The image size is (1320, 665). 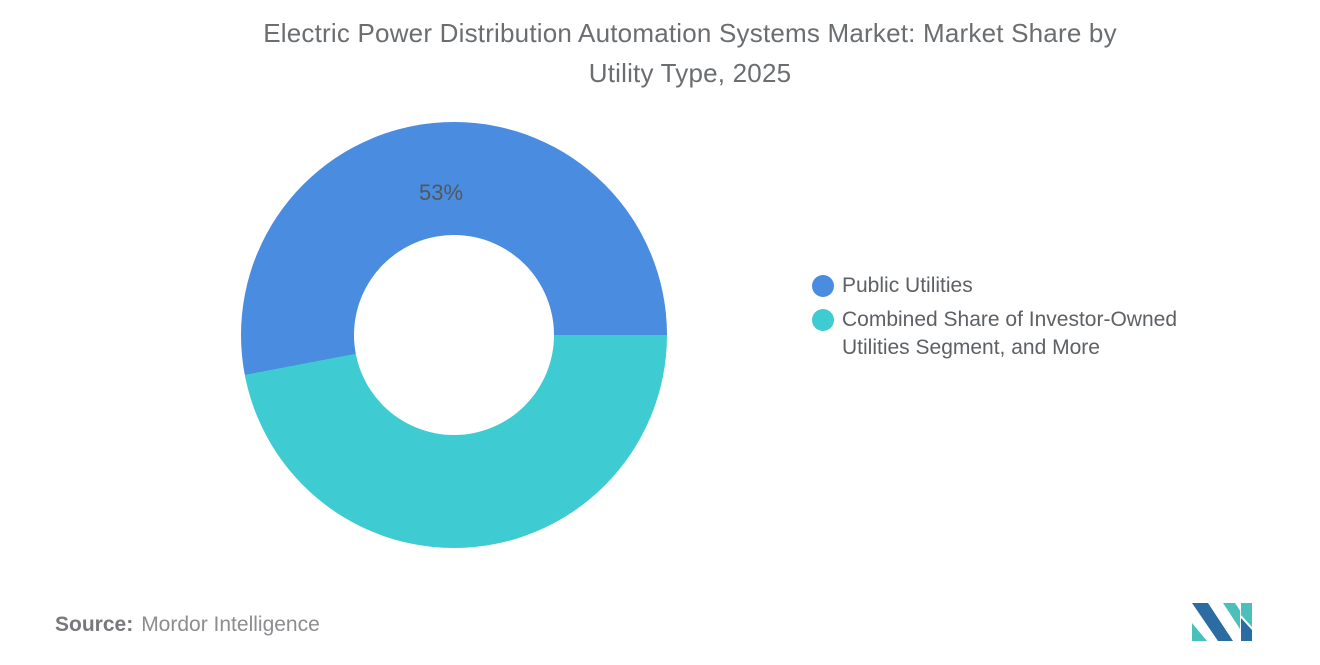 I want to click on slice-data-label: 53%, so click(x=441, y=192).